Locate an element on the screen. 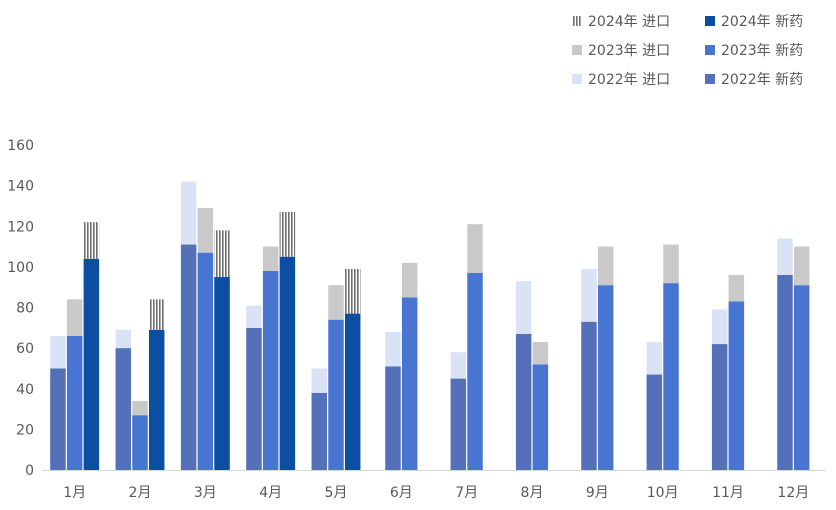  x-tick-label: 7月 is located at coordinates (466, 493).